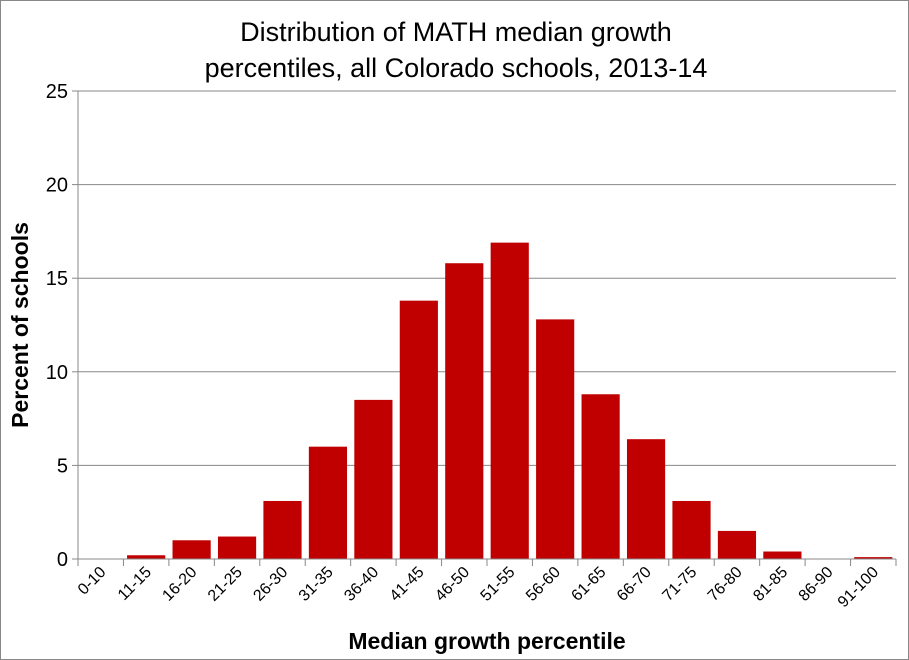 The width and height of the screenshot is (909, 660). Describe the element at coordinates (486, 641) in the screenshot. I see `x-axis-label: Median growth percentile` at that location.